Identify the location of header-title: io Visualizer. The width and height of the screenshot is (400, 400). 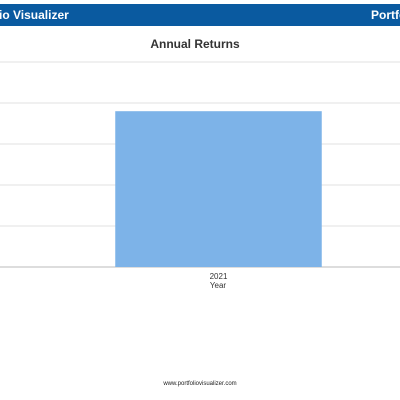
(34, 15).